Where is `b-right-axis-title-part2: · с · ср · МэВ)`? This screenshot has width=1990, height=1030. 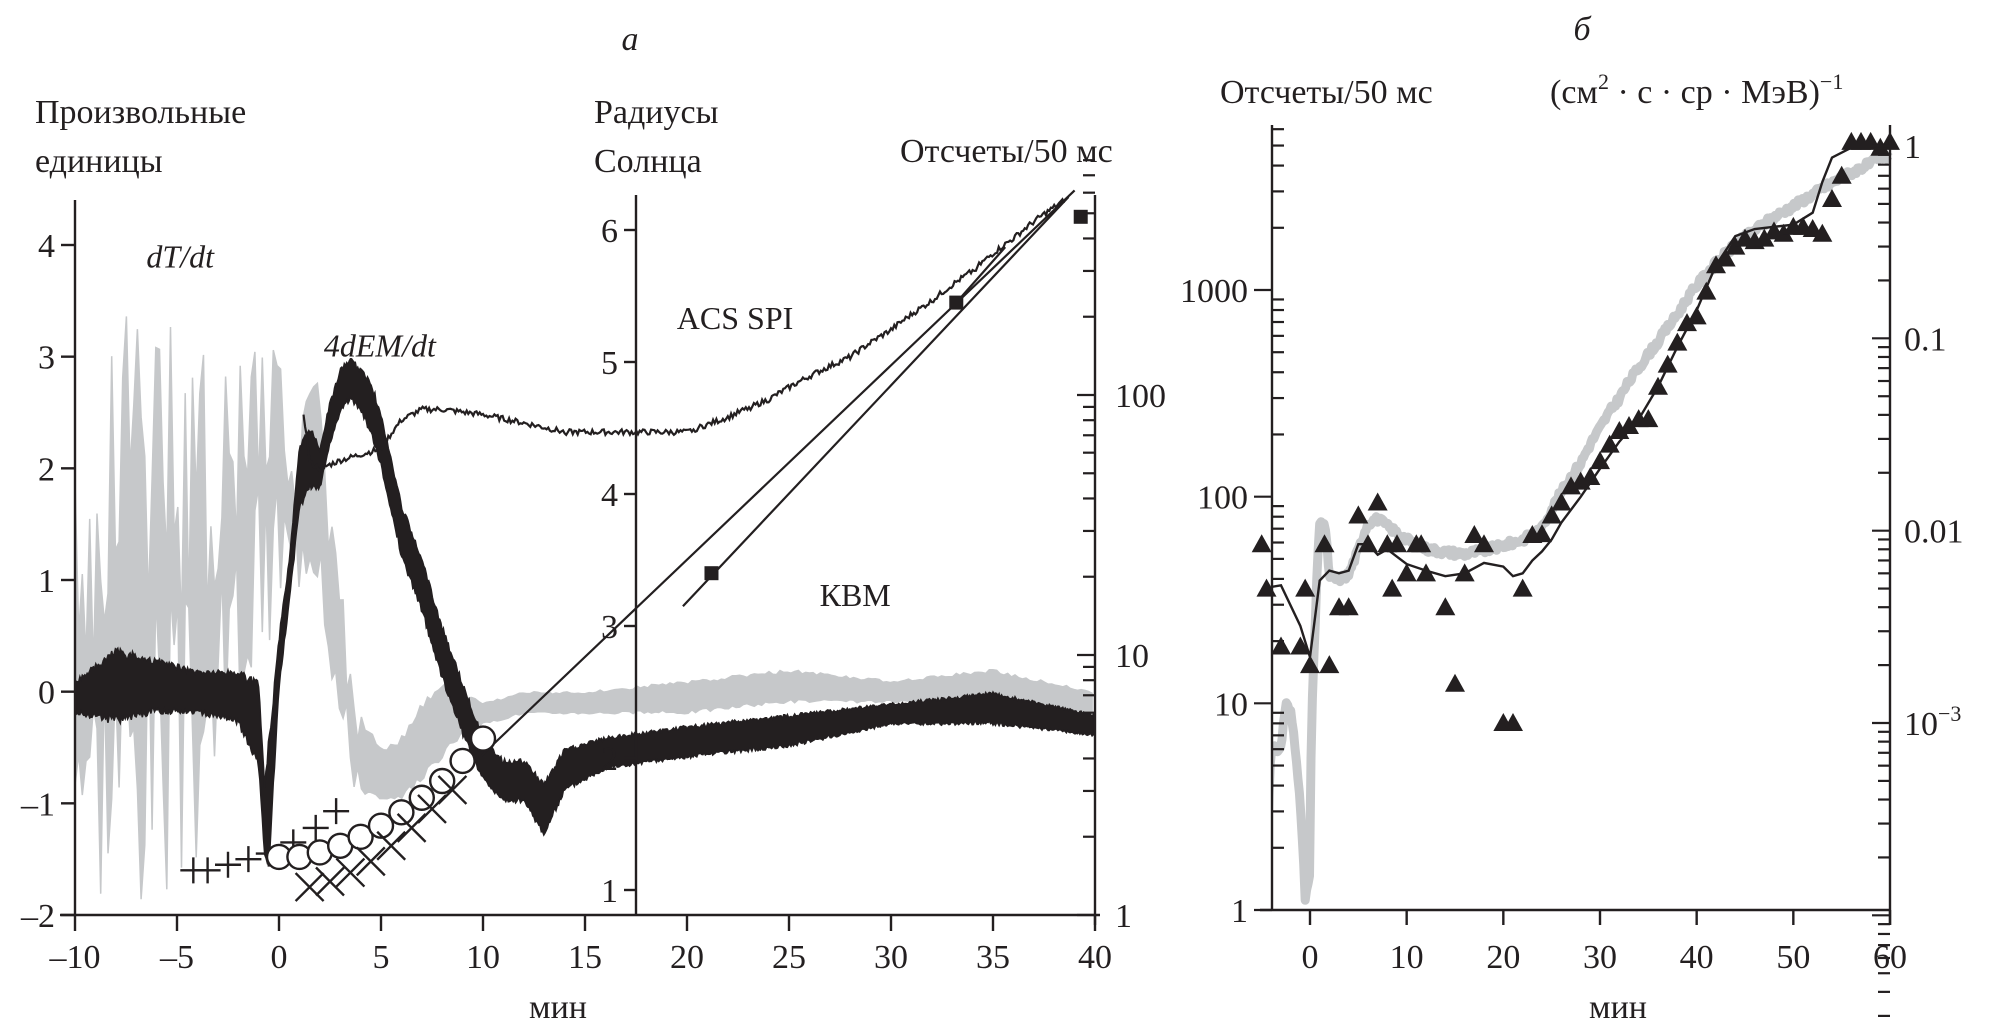 b-right-axis-title-part2: · с · ср · МэВ) is located at coordinates (1714, 92).